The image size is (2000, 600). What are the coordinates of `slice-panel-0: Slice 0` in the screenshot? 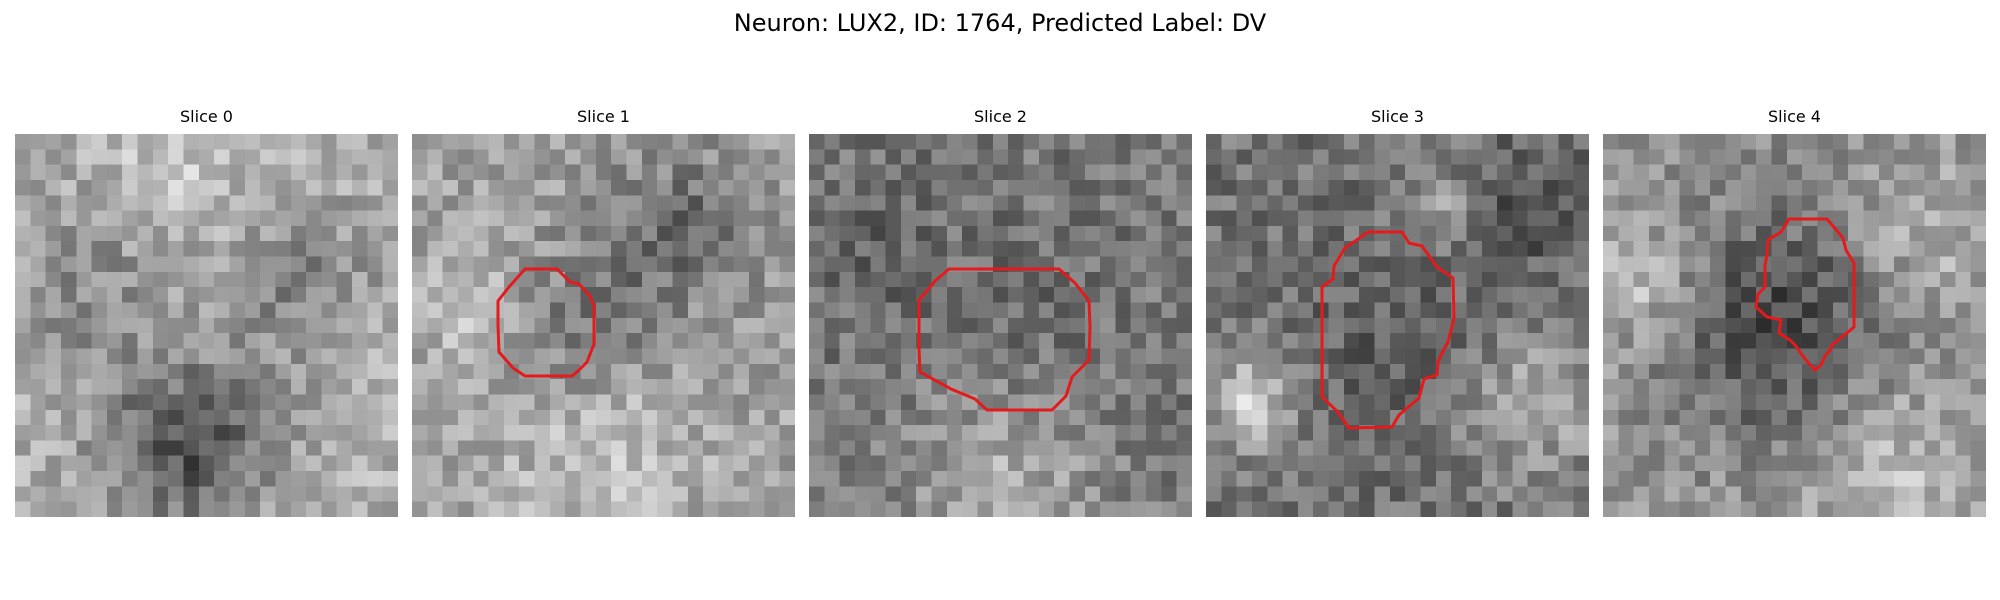 It's located at (206, 311).